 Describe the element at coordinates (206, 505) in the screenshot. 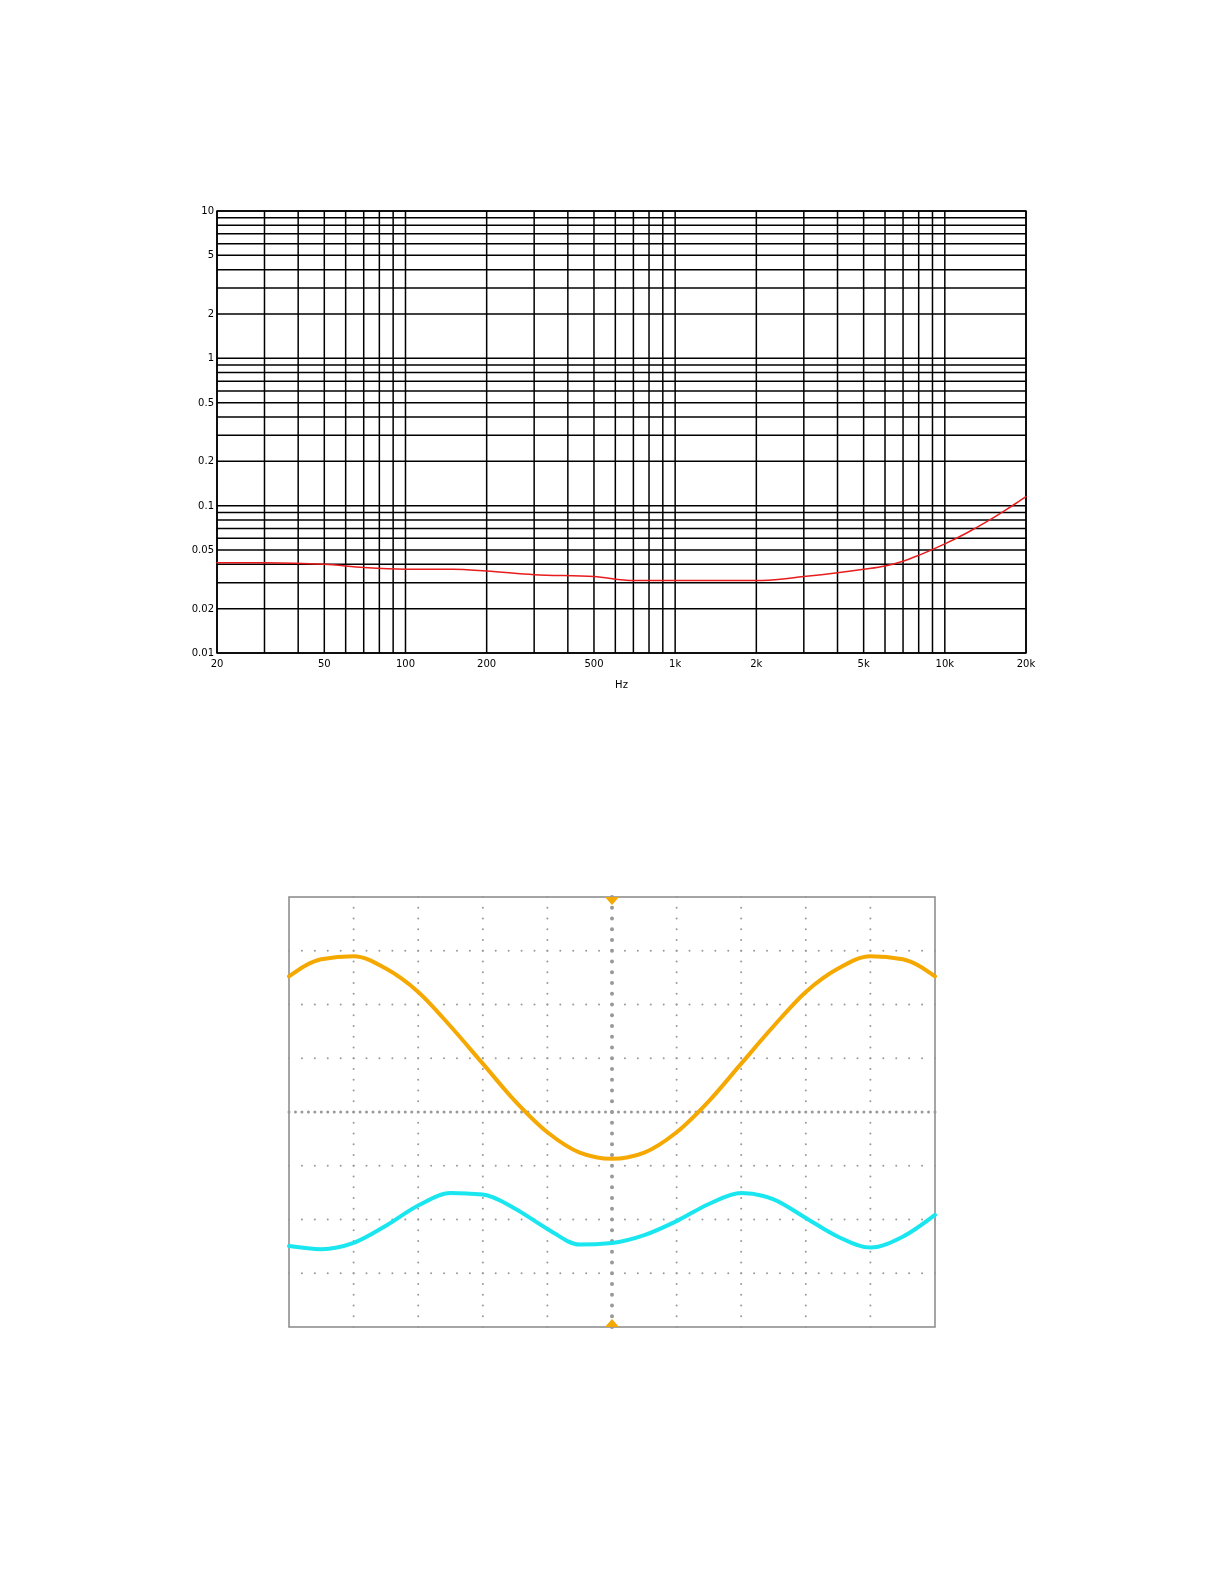

I see `y-tick-label: 0.1` at that location.